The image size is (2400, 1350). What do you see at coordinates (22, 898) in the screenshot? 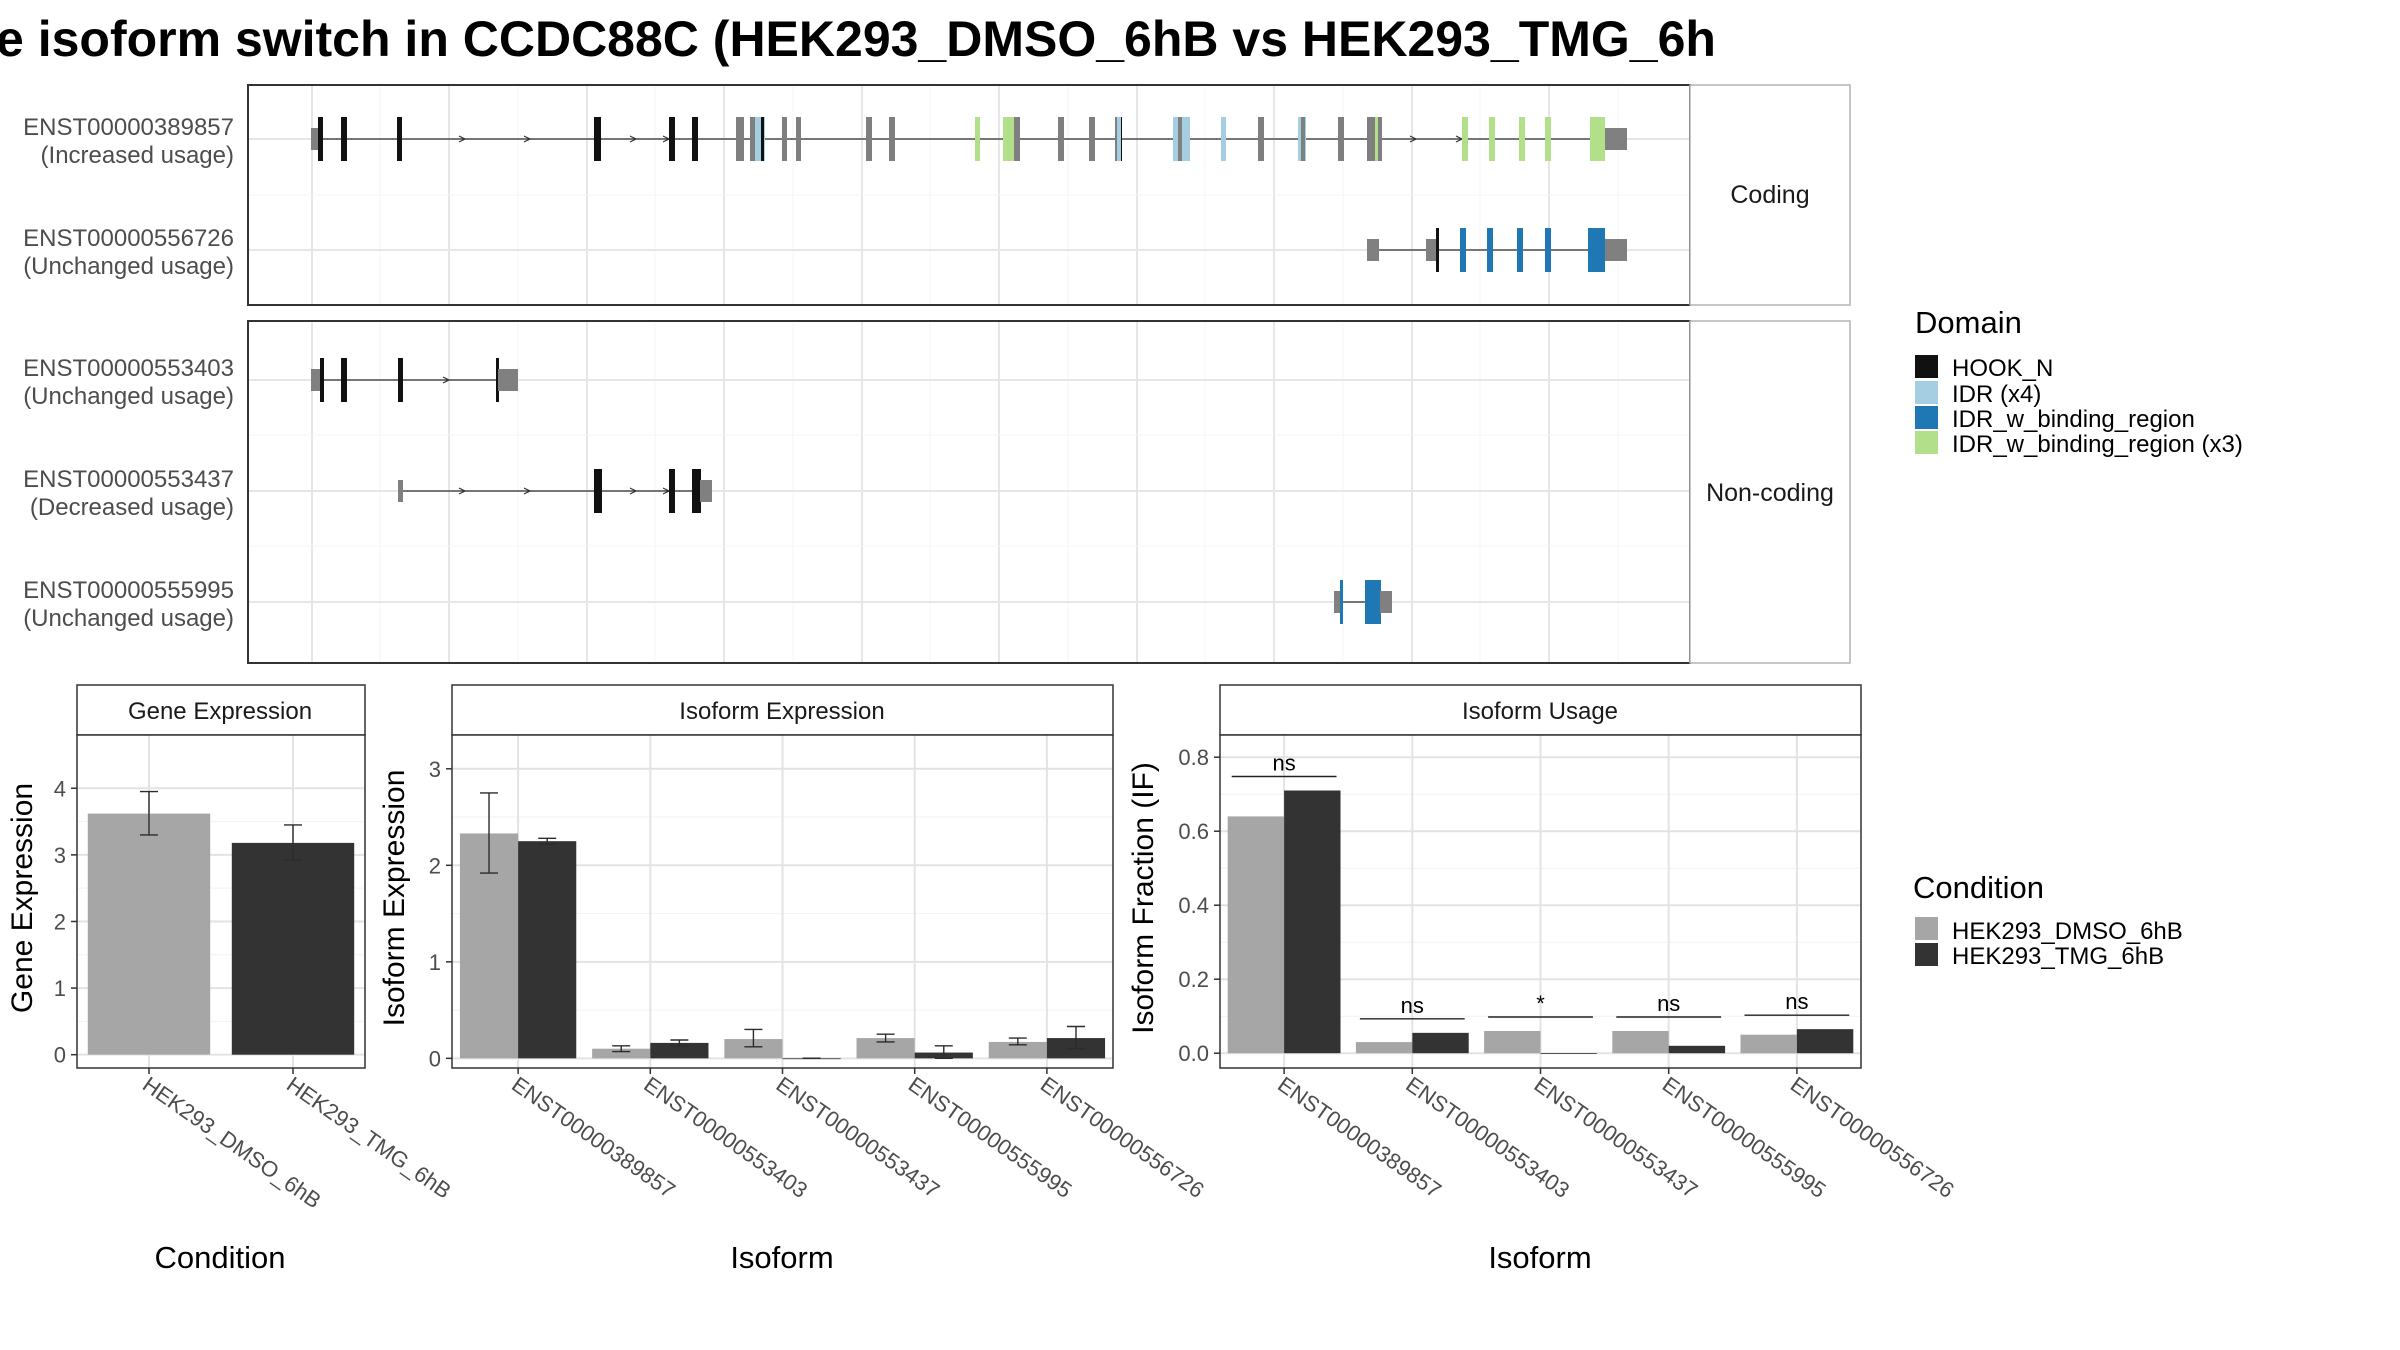
I see `y-axis-label: Gene Expression` at bounding box center [22, 898].